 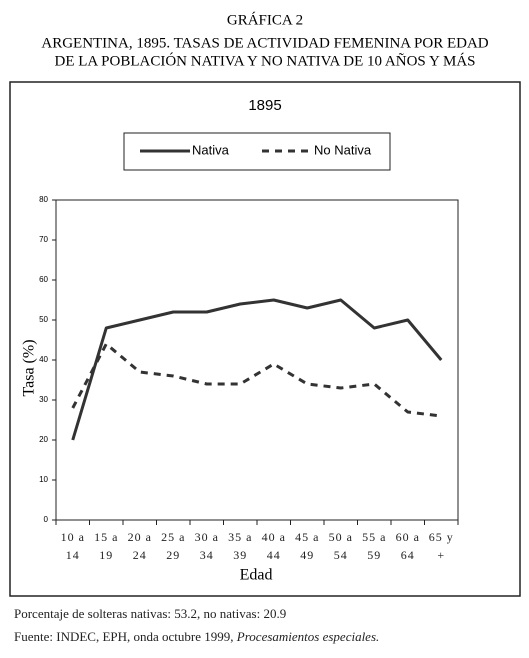 I want to click on x-tick-label: 45 a 49, so click(x=307, y=546).